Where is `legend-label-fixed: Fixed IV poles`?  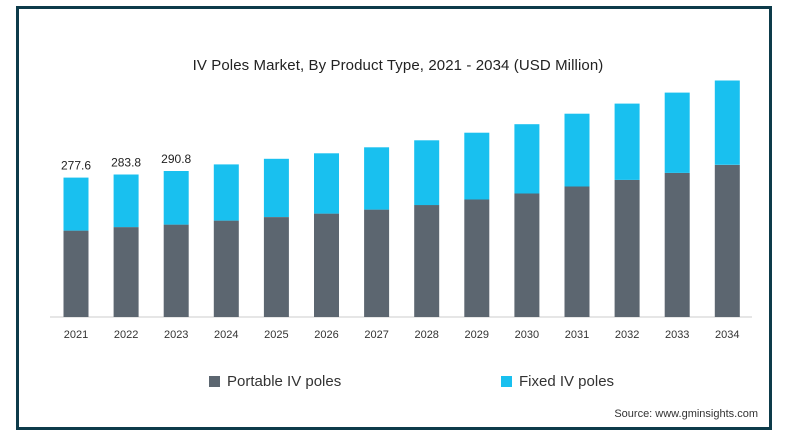
legend-label-fixed: Fixed IV poles is located at coordinates (567, 381).